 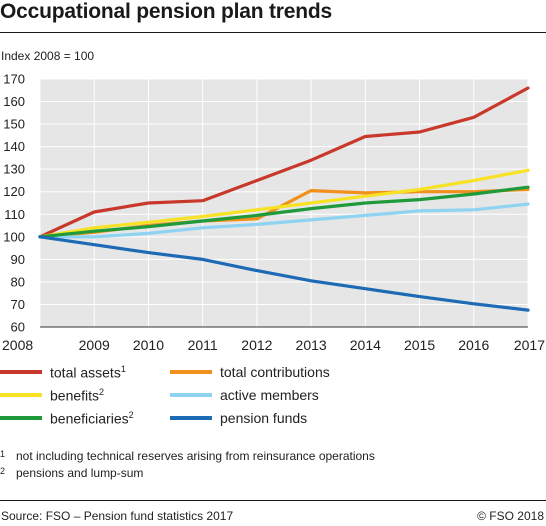 What do you see at coordinates (311, 345) in the screenshot?
I see `x-tick-label: 2013` at bounding box center [311, 345].